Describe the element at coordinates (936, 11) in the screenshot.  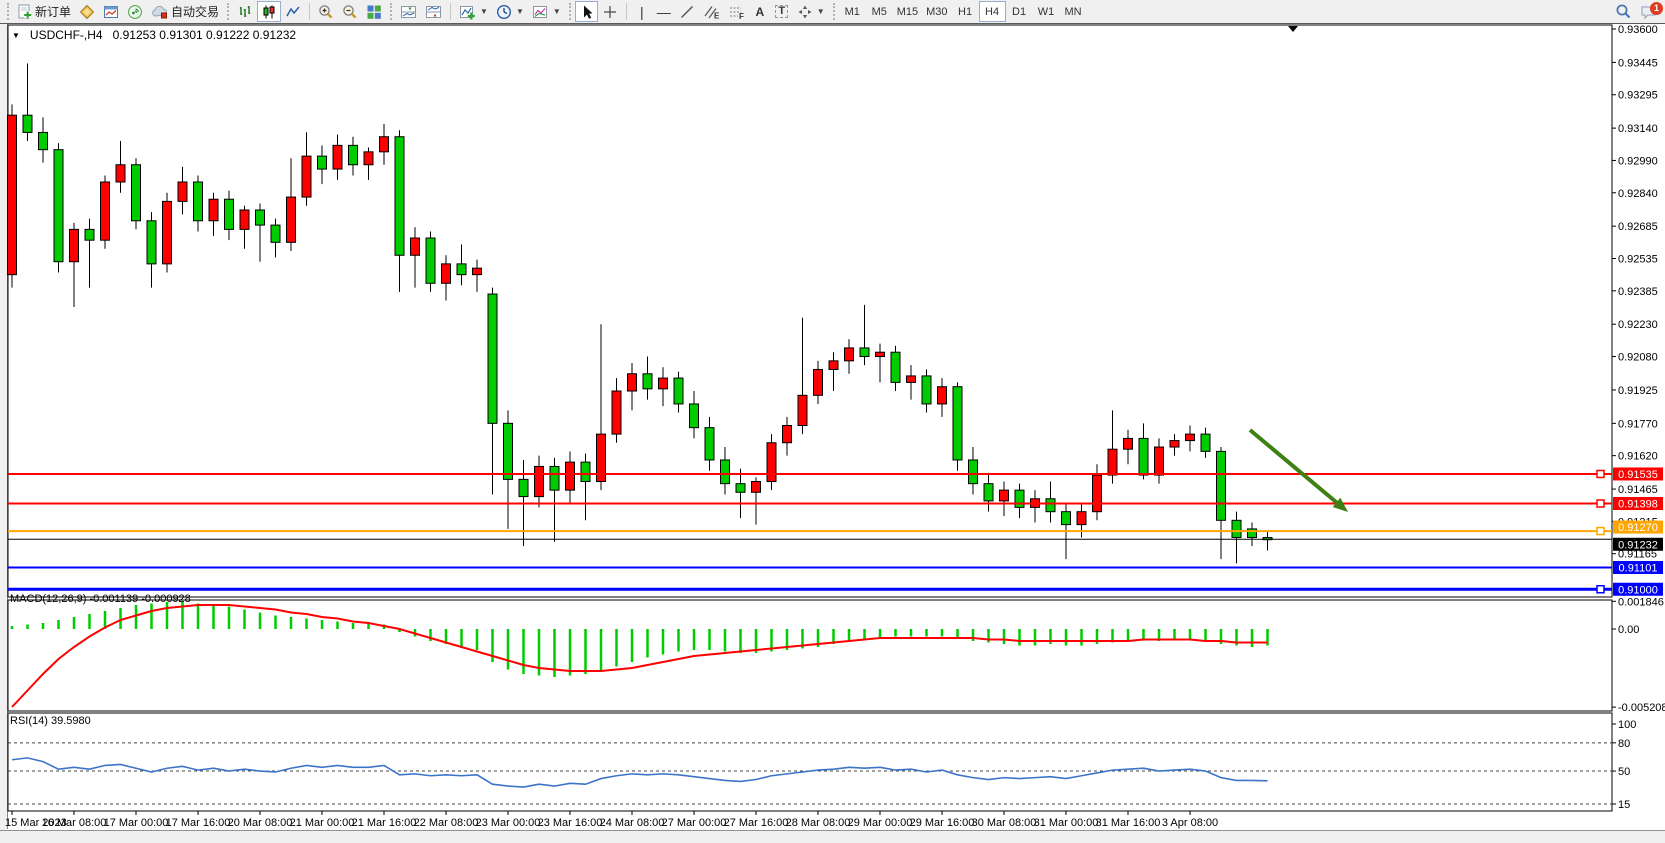
I see `timeframe-m30-button: M30` at that location.